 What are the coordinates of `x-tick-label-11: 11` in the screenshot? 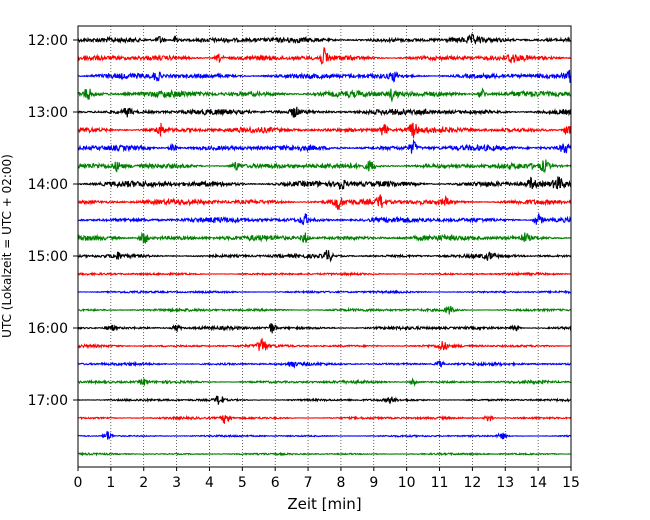 It's located at (440, 483).